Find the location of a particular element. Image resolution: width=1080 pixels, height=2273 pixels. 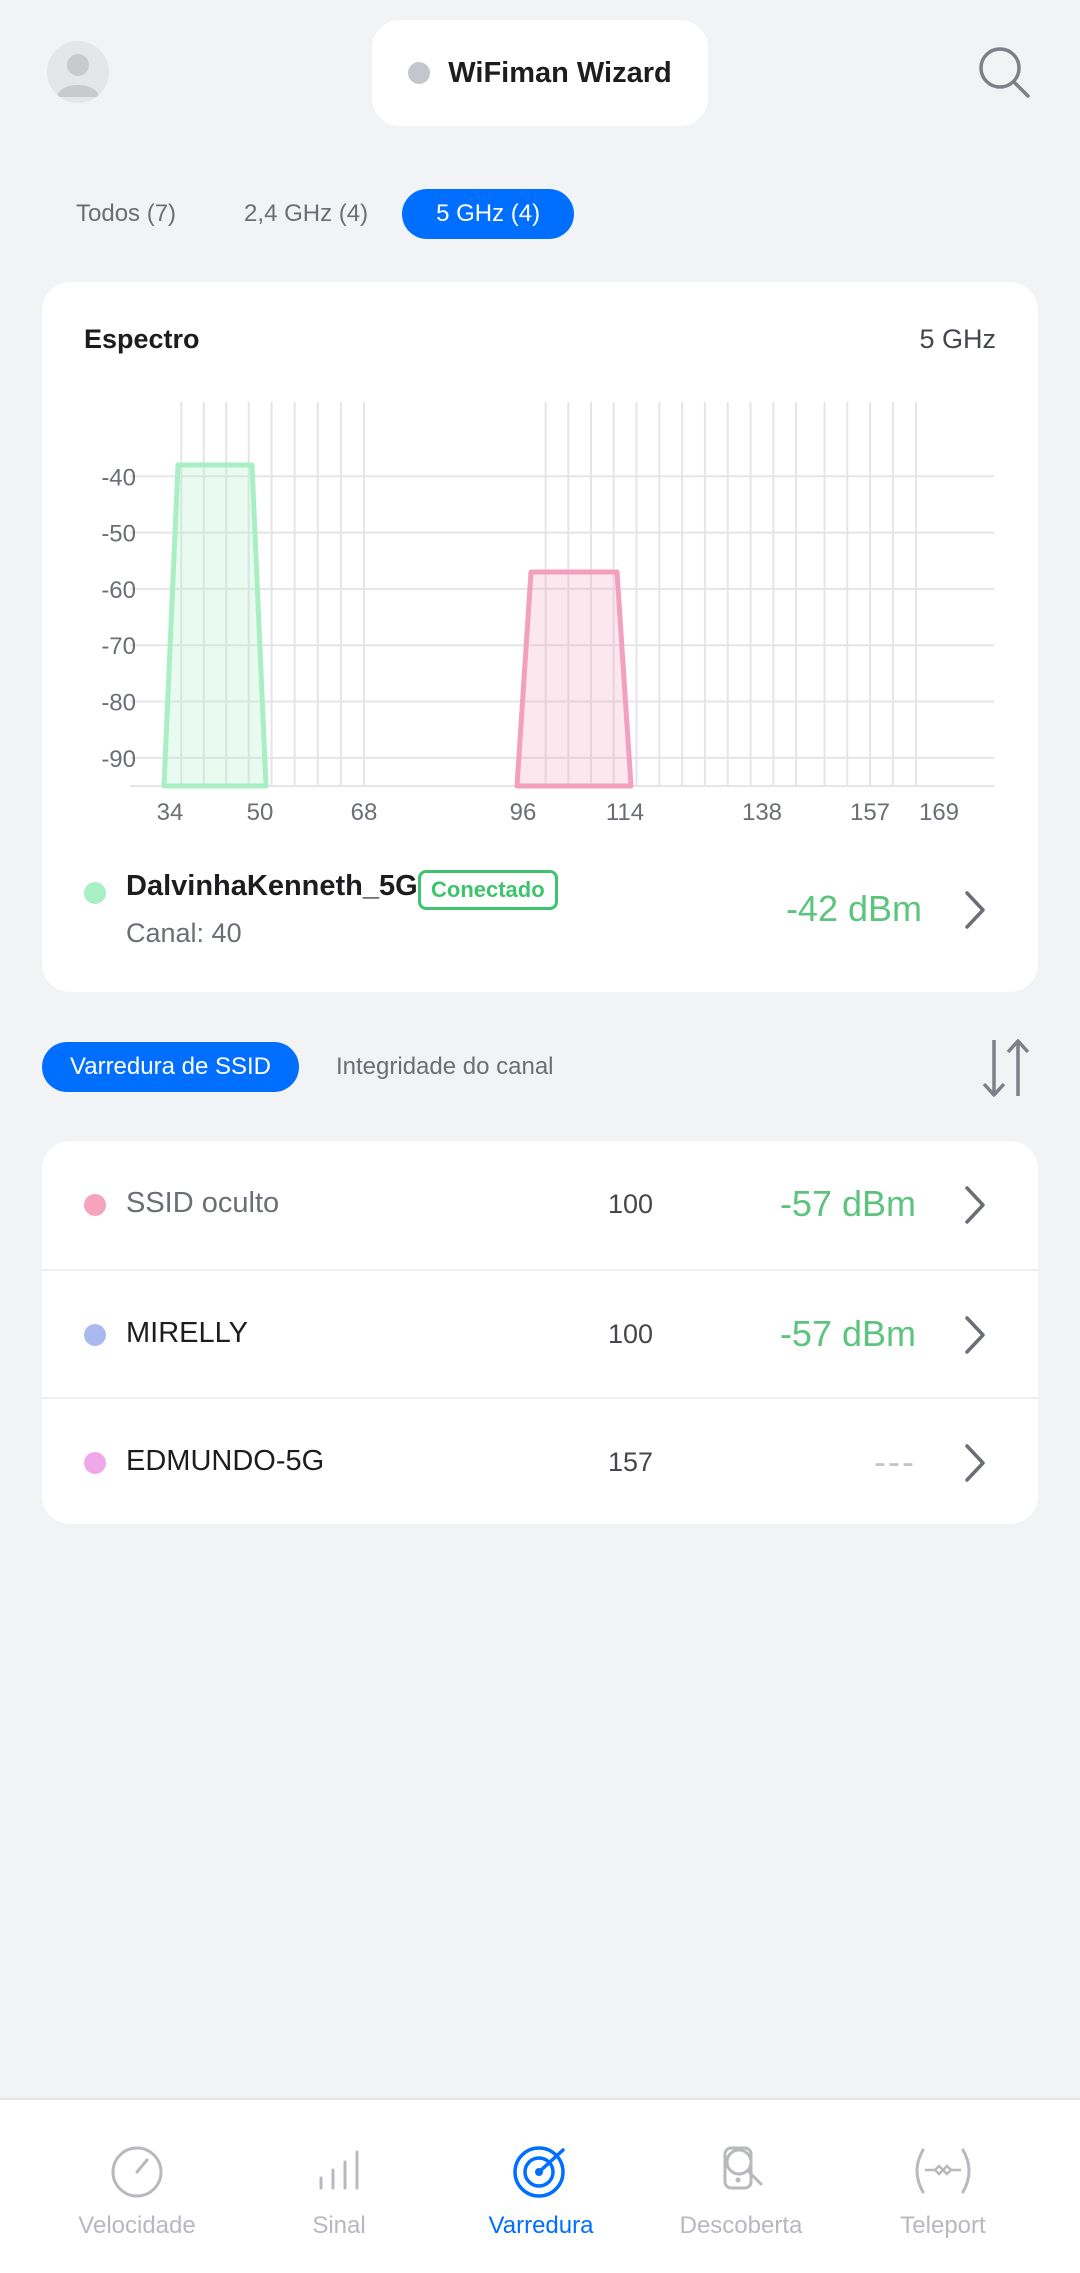

sort-button is located at coordinates (1006, 1068).